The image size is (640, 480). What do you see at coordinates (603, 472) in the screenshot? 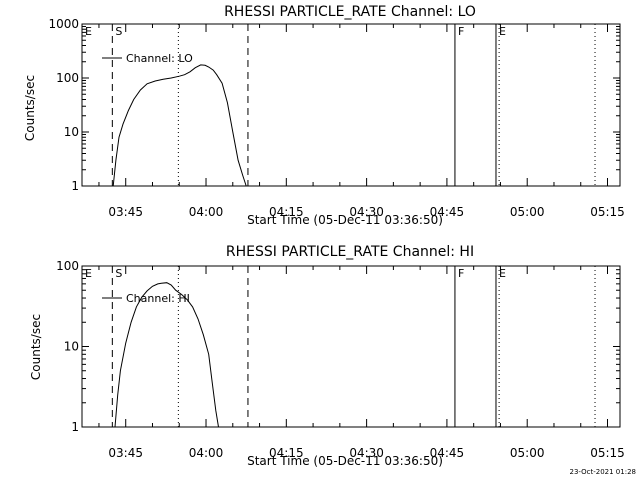
I see `footer-timestamp: 23-Oct-2021 01:28` at bounding box center [603, 472].